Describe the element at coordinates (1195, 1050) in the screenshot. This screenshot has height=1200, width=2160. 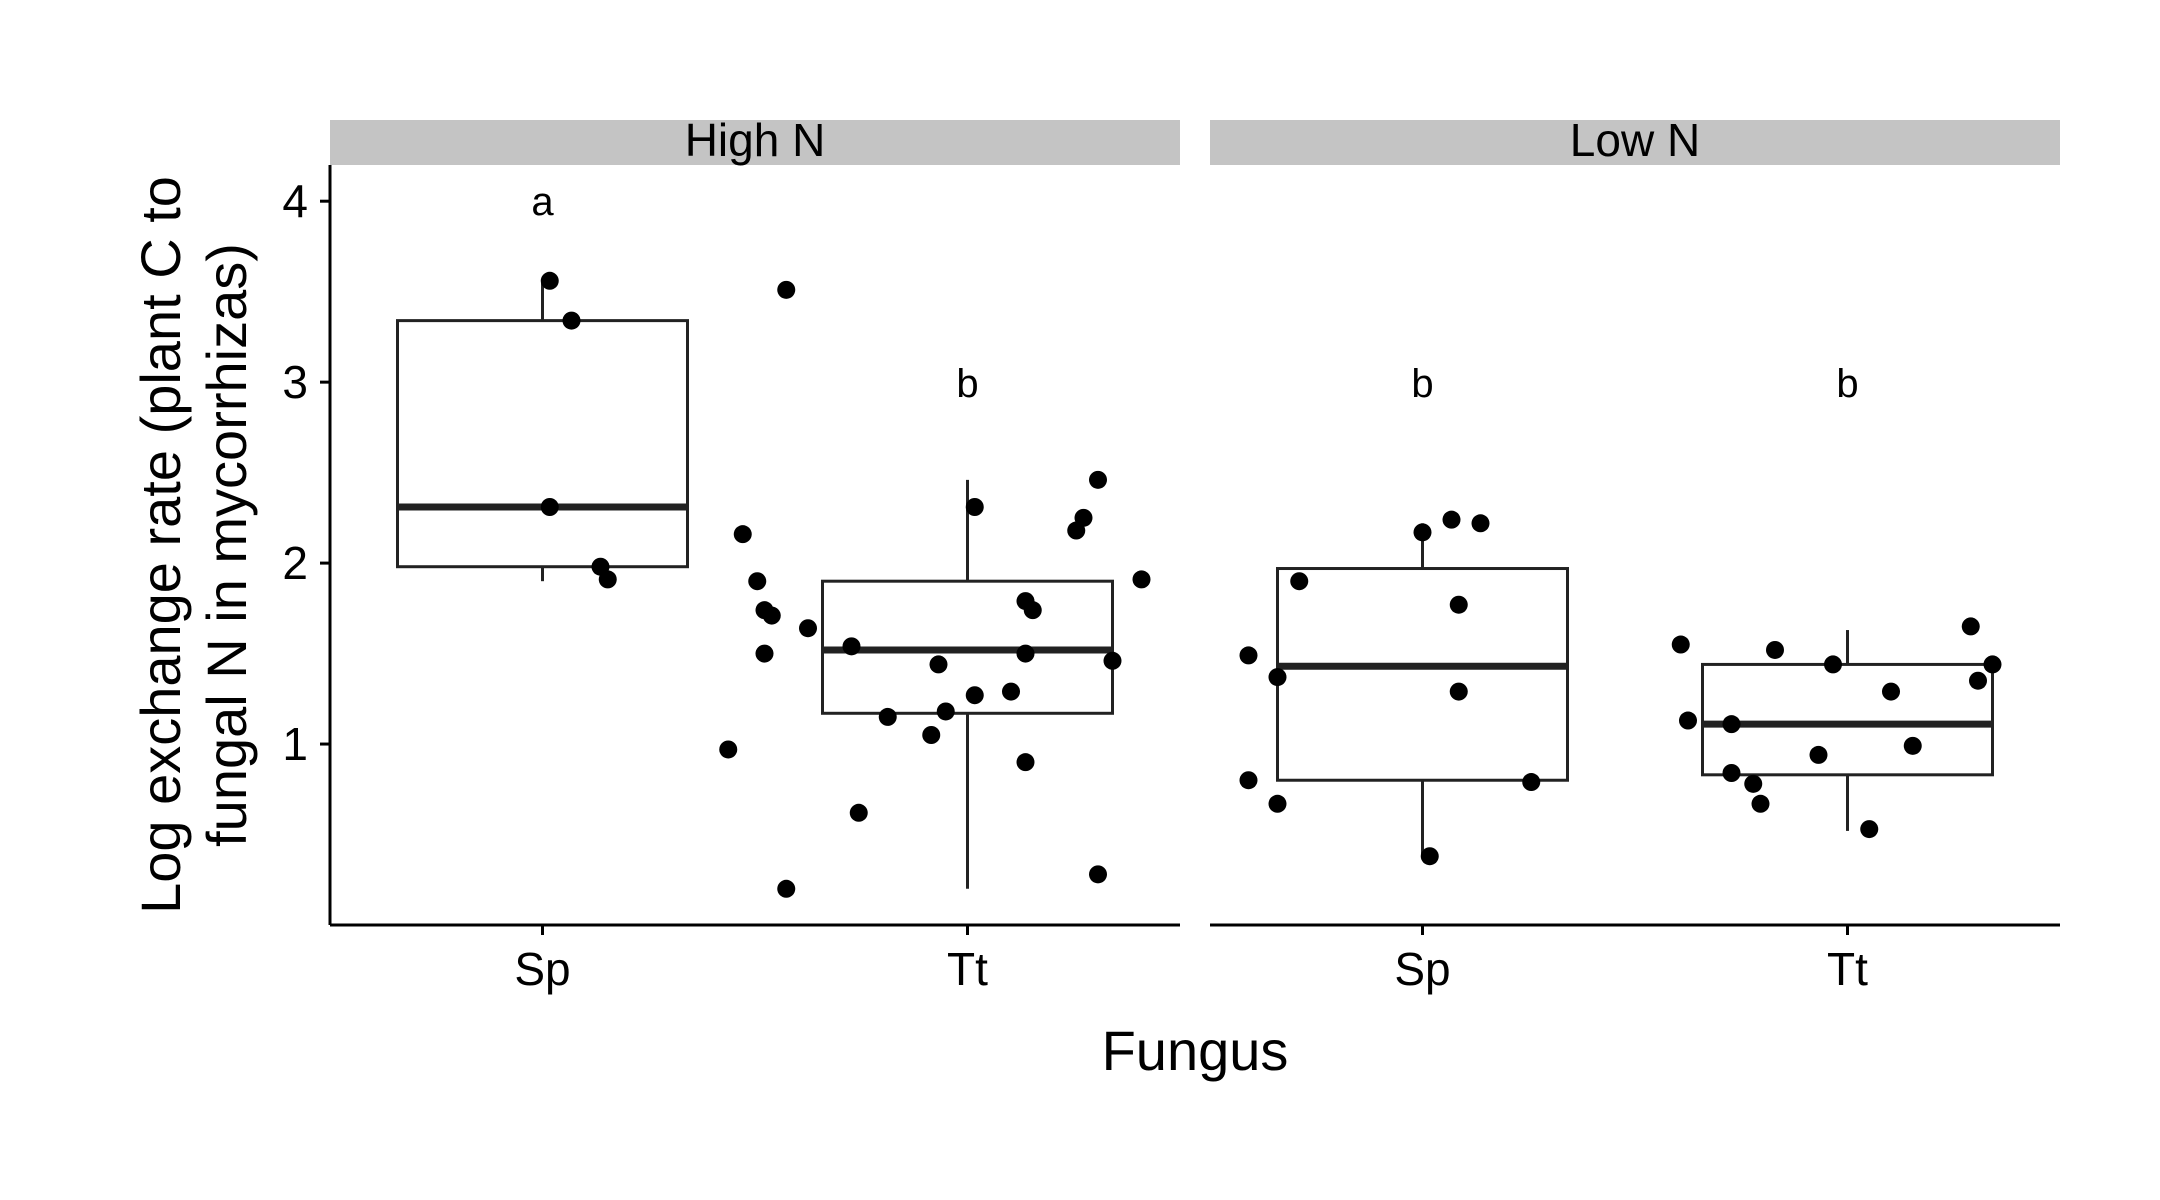
I see `x-axis-title: Fungus` at that location.